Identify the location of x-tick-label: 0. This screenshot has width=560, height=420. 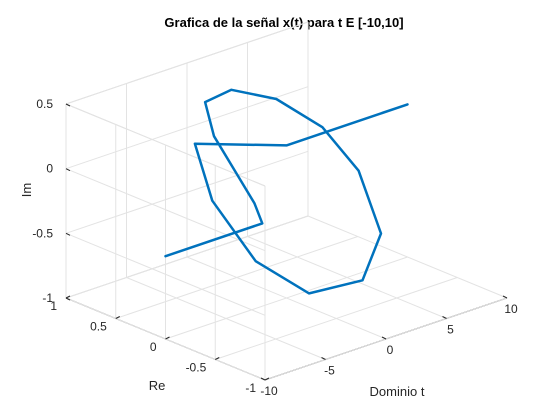
(390, 350).